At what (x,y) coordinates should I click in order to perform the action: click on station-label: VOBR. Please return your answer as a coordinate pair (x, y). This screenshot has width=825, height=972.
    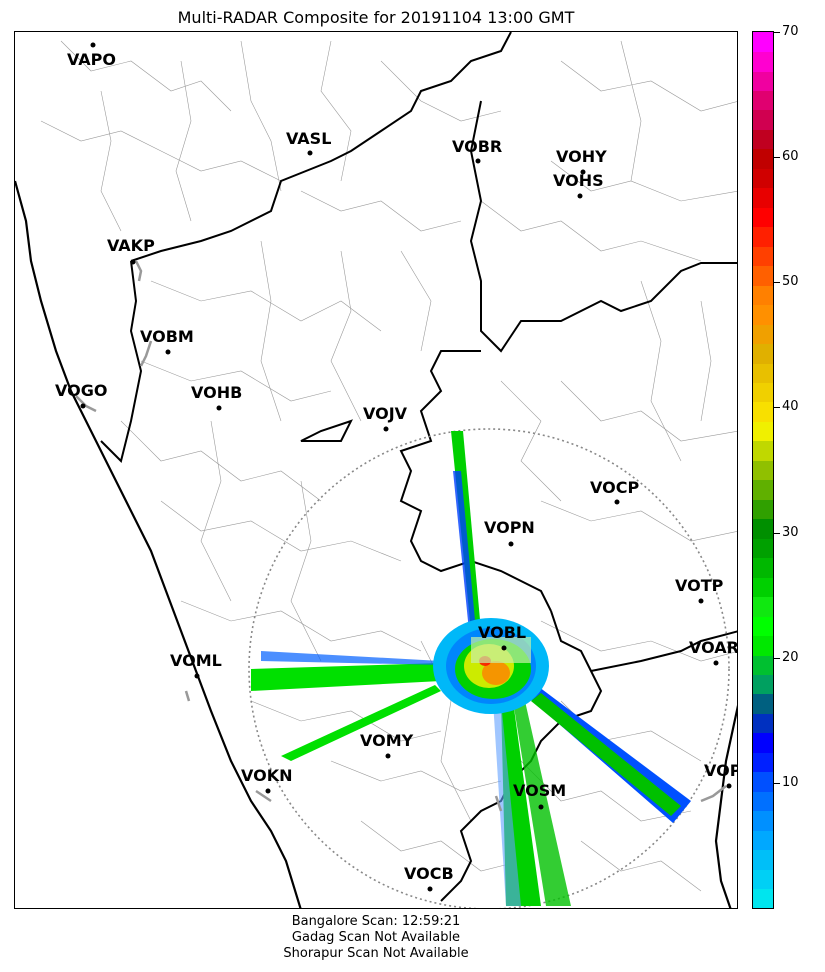
    Looking at the image, I should click on (477, 146).